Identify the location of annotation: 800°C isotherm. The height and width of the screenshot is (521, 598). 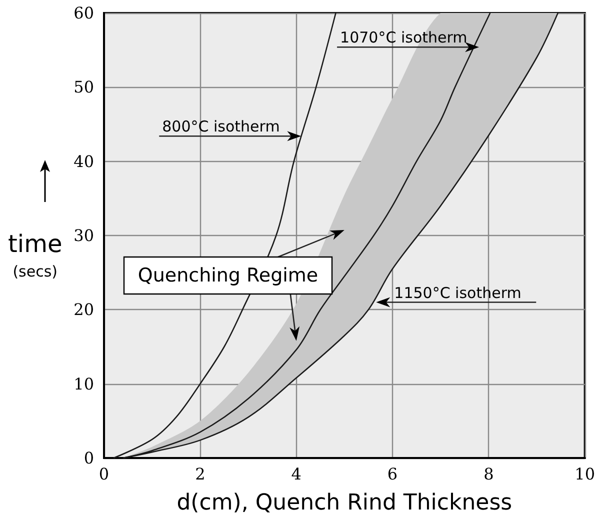
(221, 127).